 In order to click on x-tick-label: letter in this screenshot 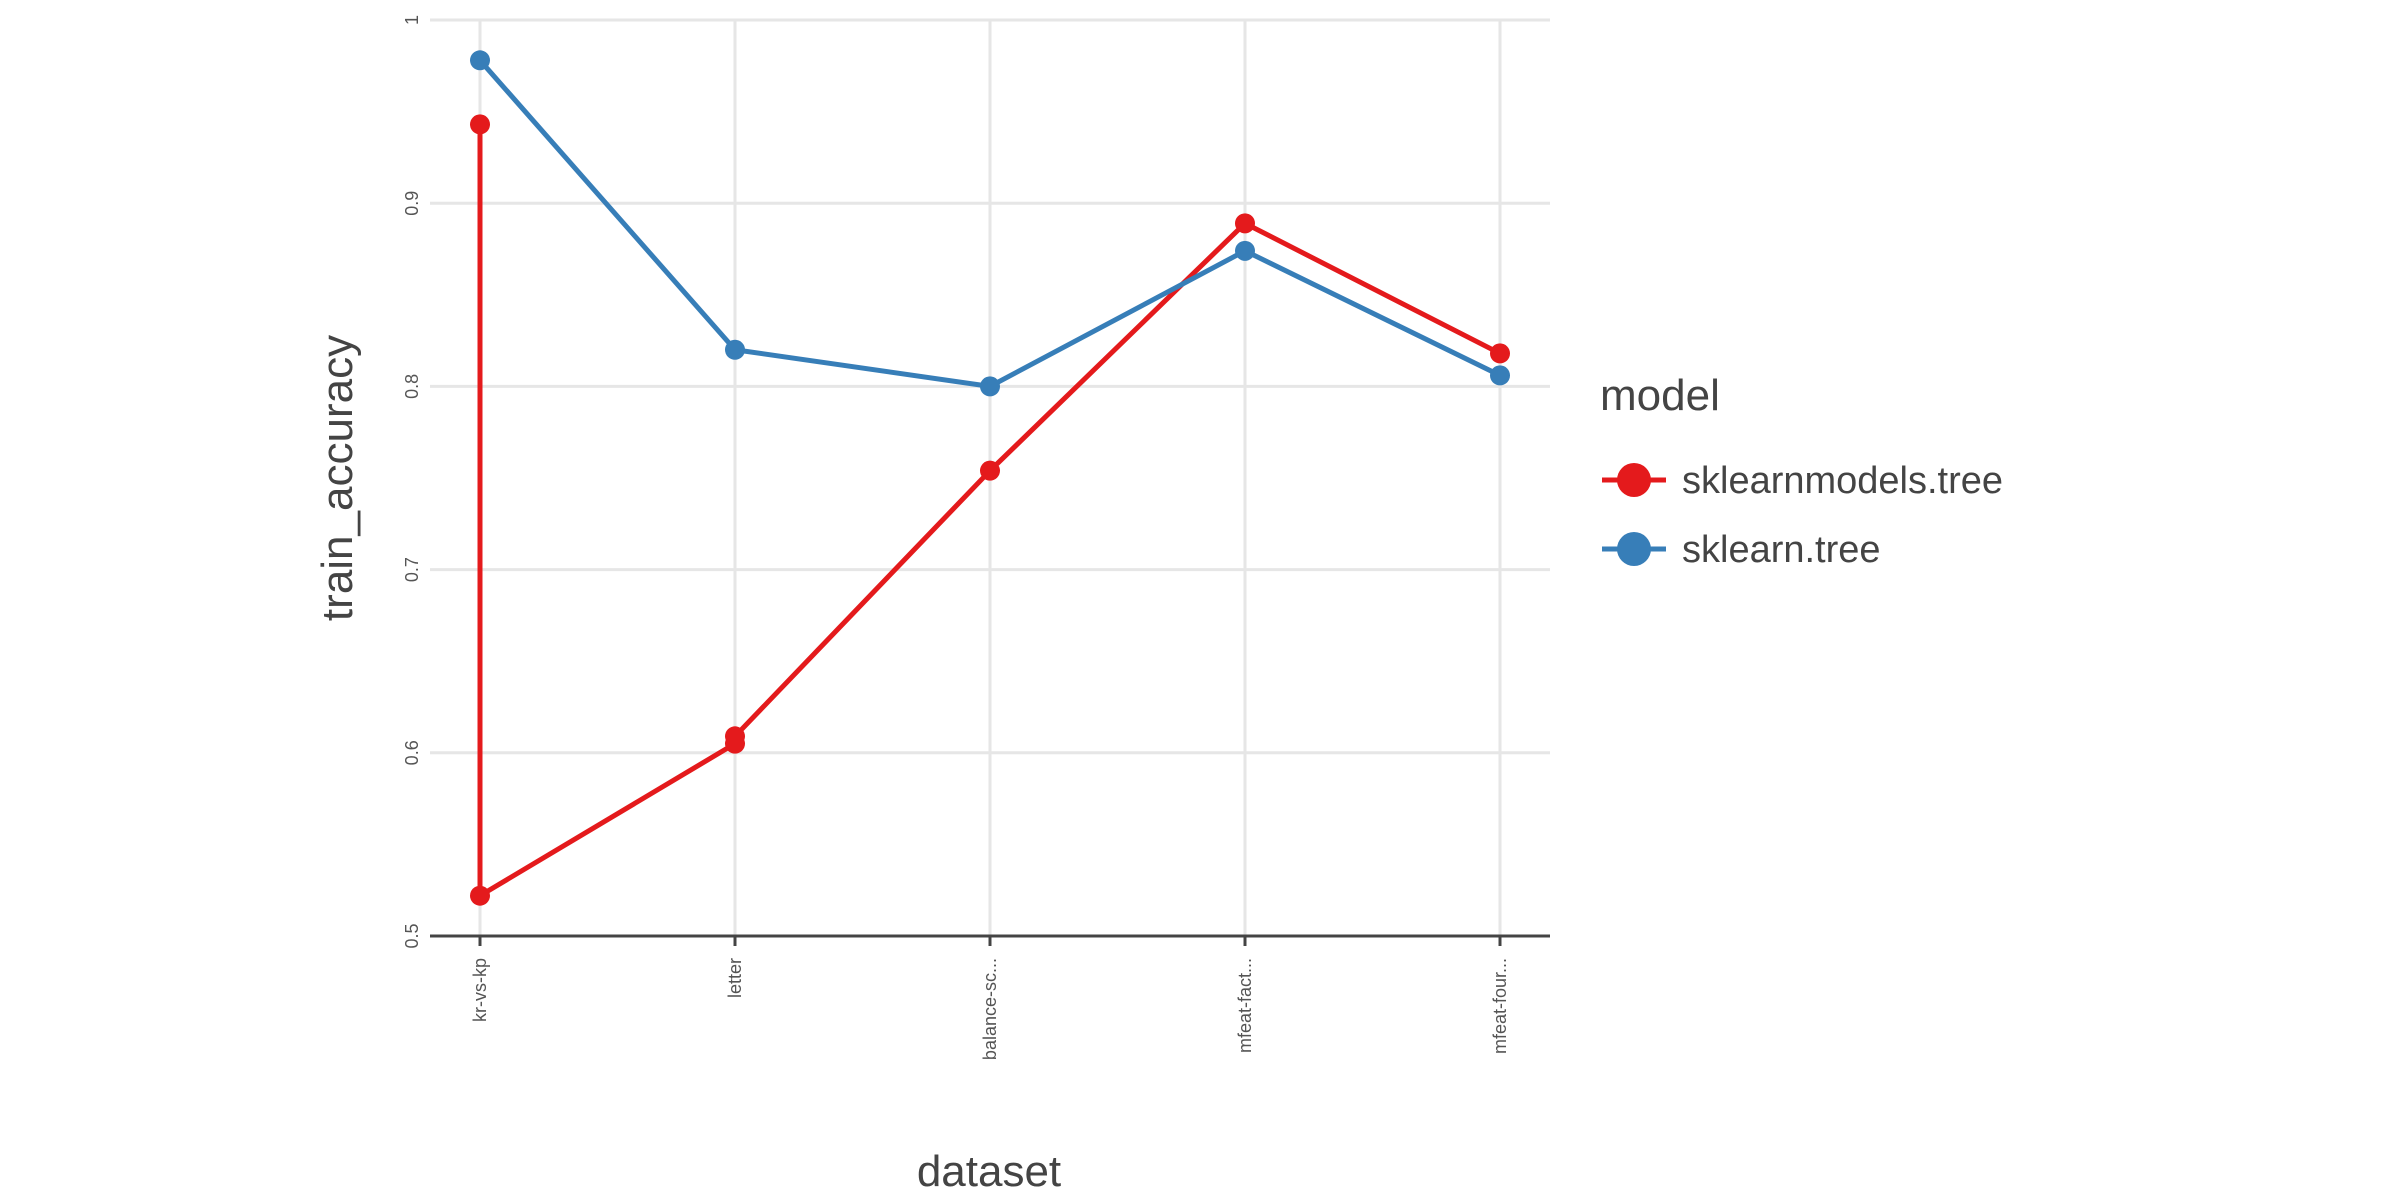, I will do `click(735, 978)`.